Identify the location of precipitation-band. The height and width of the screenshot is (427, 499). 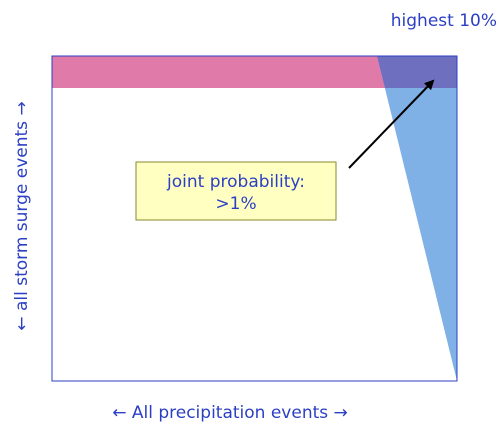
(417, 218).